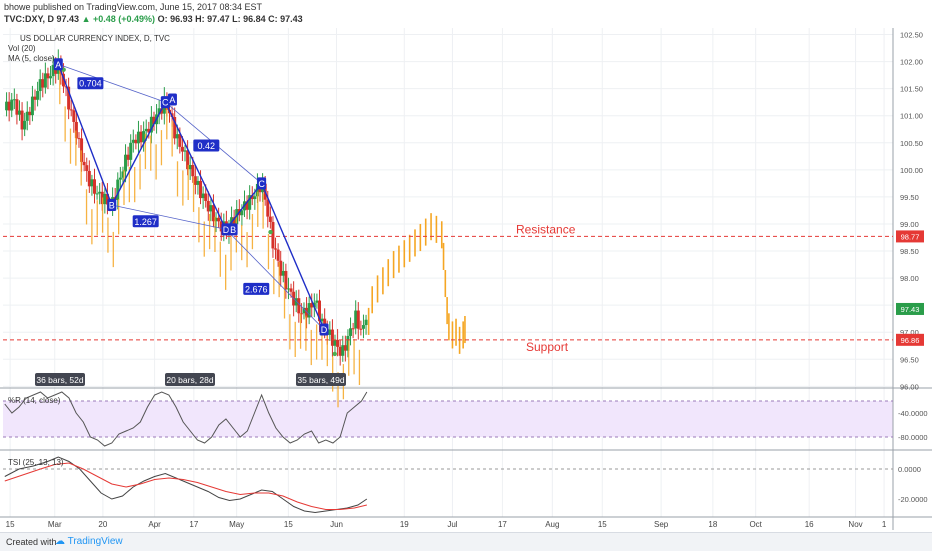 The image size is (932, 551). What do you see at coordinates (55, 524) in the screenshot?
I see `time-tick-label: Mar` at bounding box center [55, 524].